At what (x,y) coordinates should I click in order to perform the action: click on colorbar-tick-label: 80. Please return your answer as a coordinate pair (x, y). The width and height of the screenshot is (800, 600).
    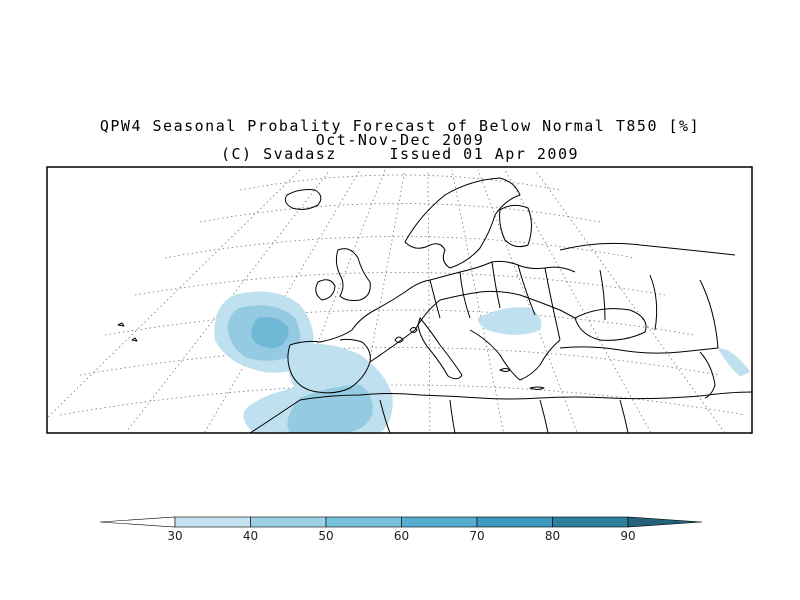
    Looking at the image, I should click on (552, 536).